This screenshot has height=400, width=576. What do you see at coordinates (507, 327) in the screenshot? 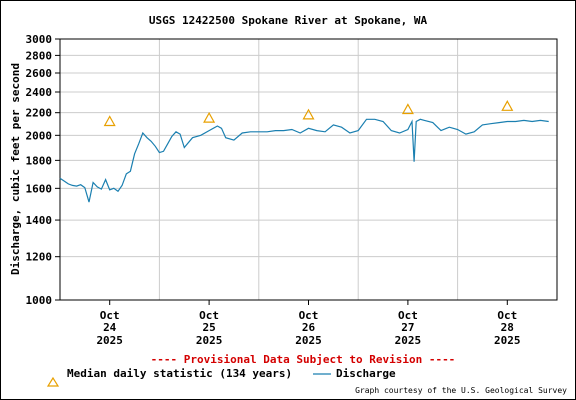
I see `x-tick-day: 28` at bounding box center [507, 327].